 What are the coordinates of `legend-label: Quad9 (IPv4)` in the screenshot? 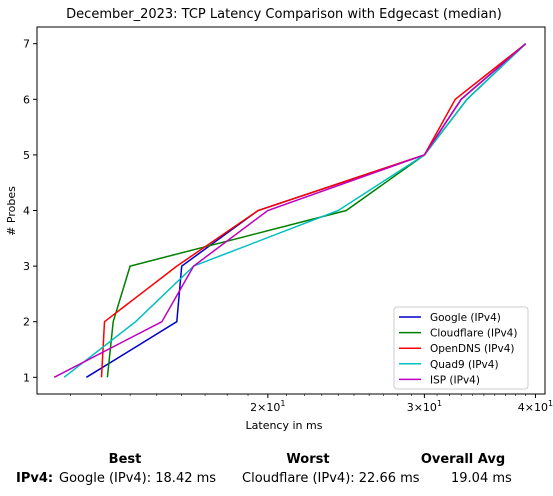 It's located at (464, 365).